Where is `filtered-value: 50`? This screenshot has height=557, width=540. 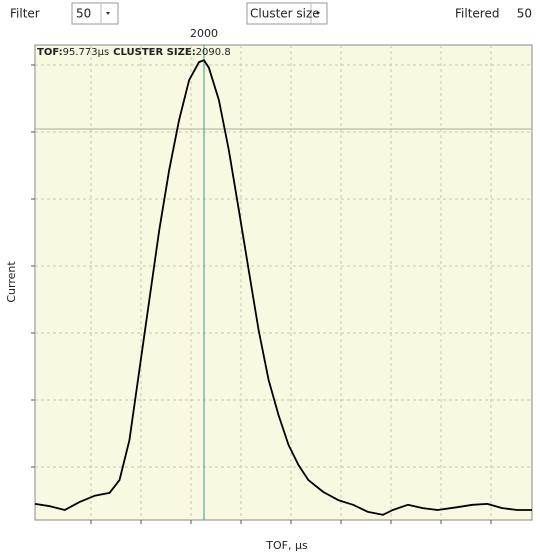
filtered-value: 50 is located at coordinates (524, 14).